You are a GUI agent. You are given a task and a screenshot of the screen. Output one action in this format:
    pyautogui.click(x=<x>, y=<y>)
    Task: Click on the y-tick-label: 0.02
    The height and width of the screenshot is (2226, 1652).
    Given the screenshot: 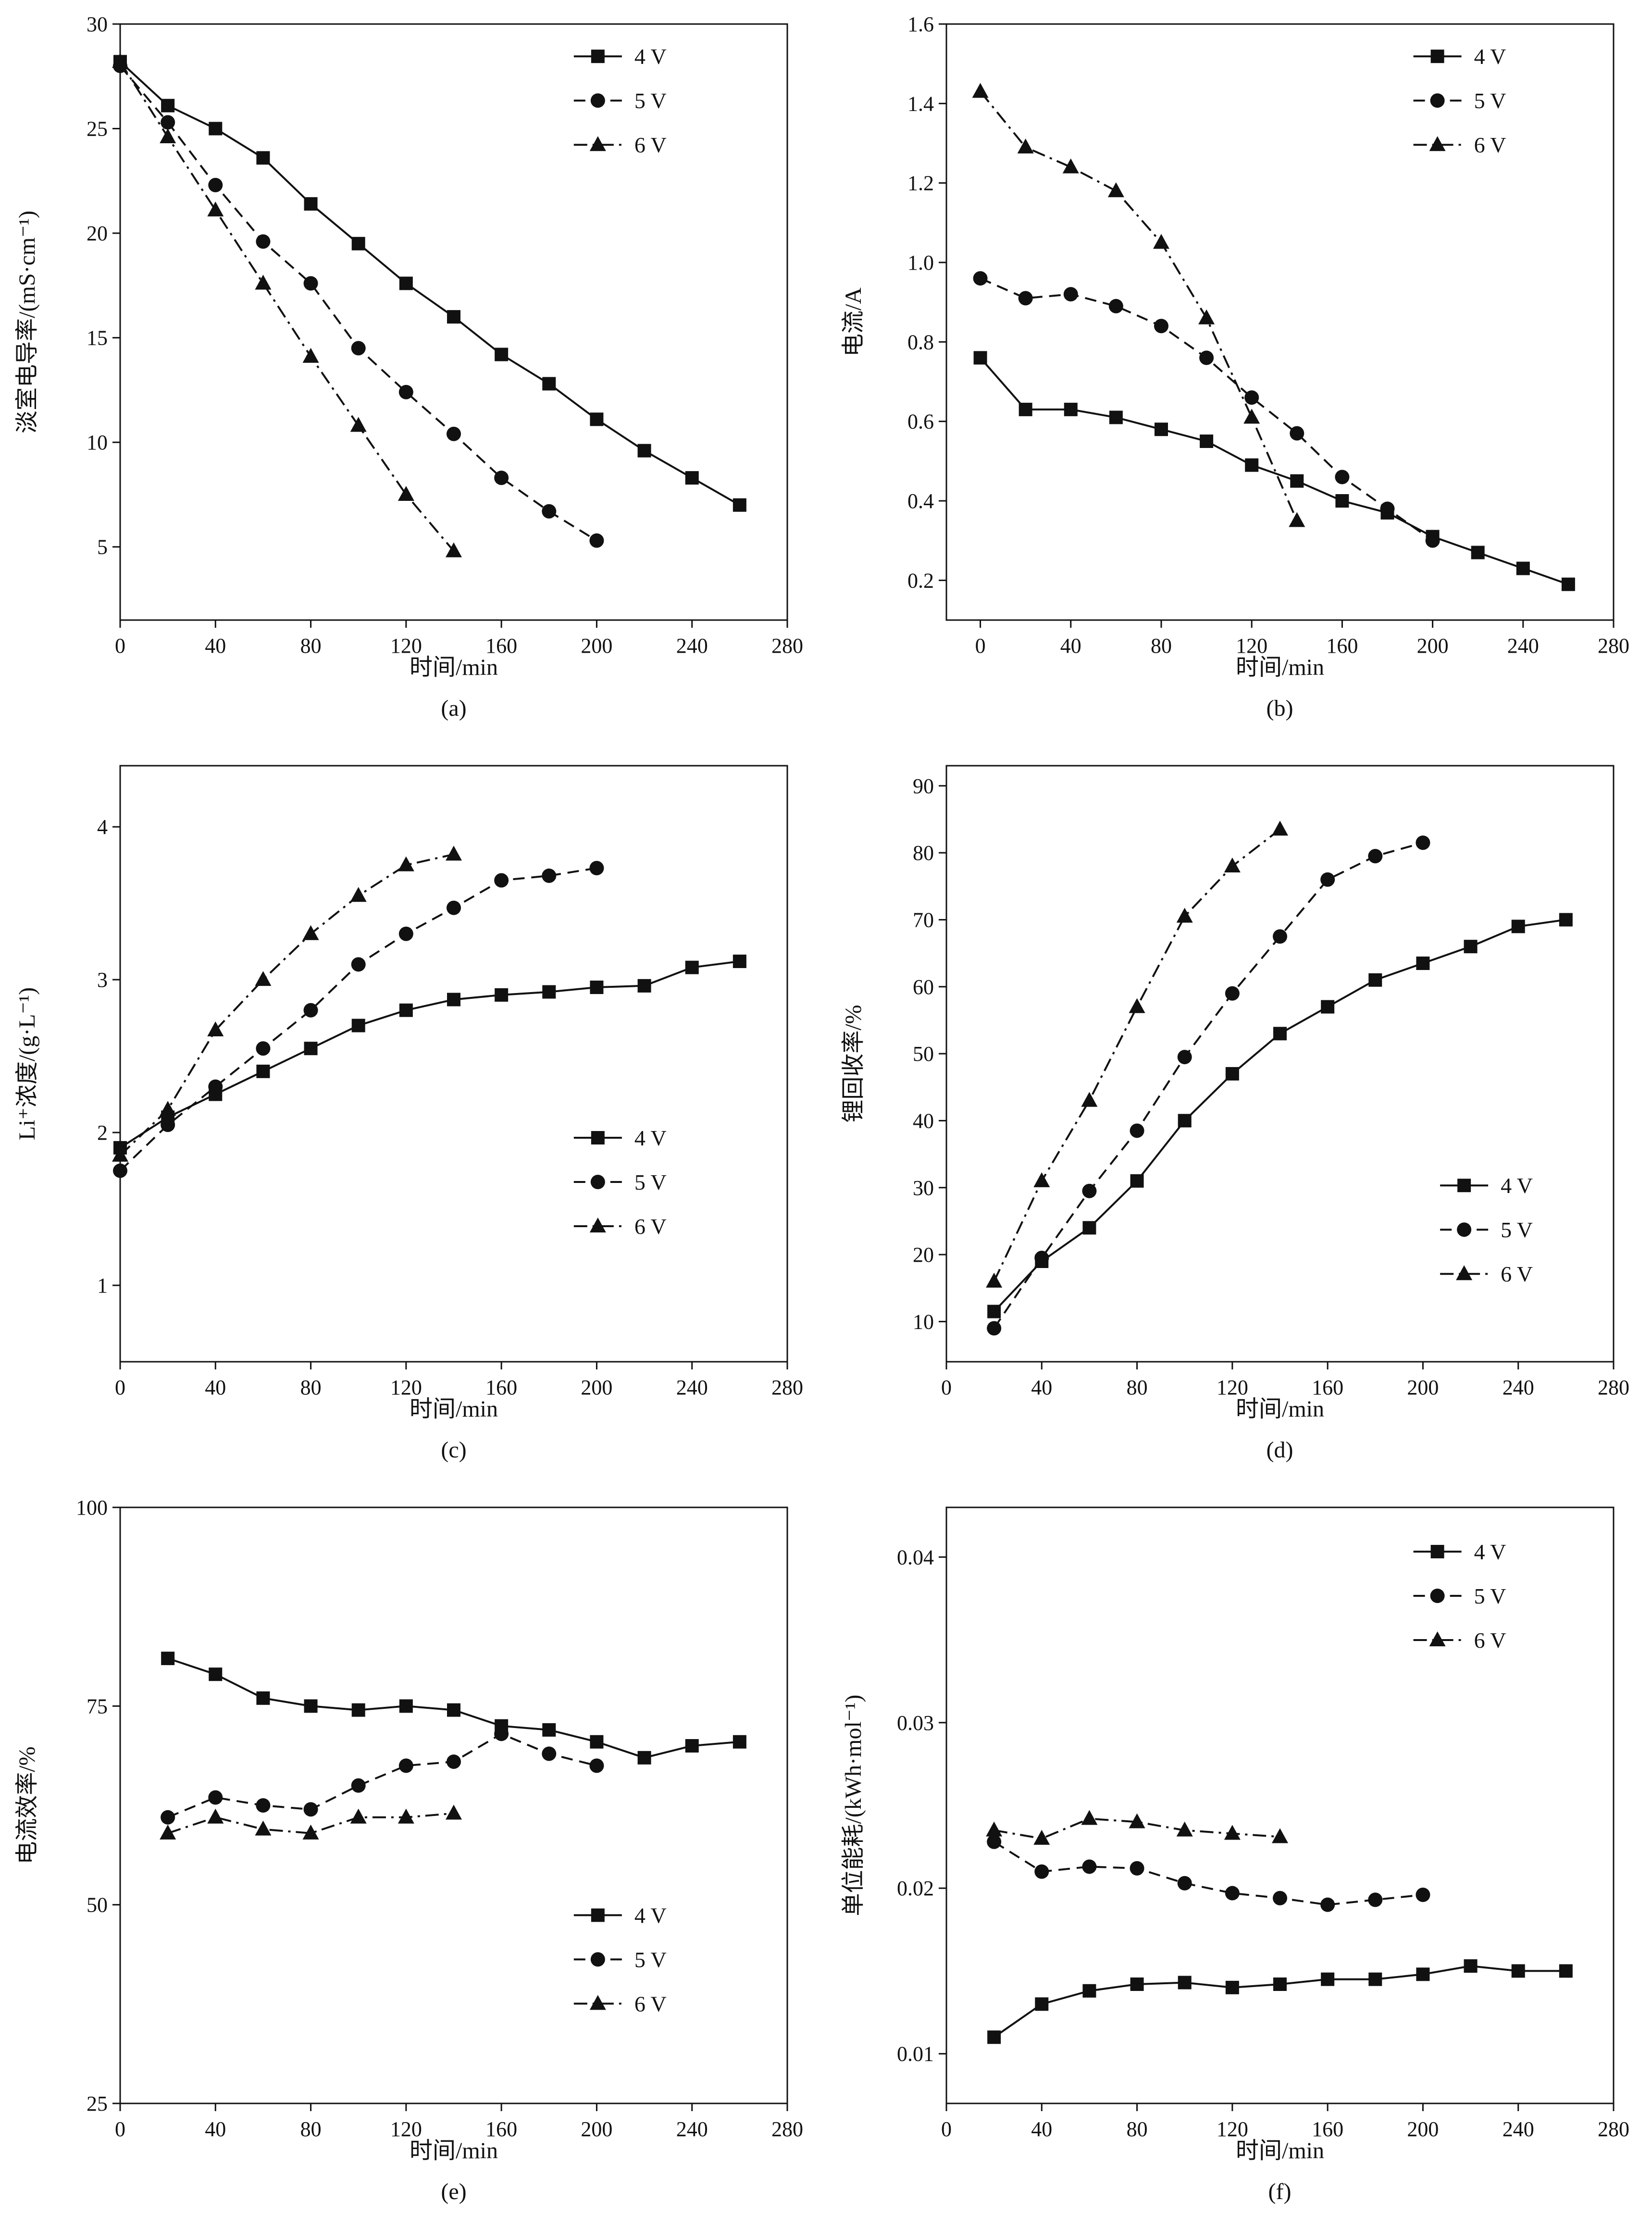 What is the action you would take?
    pyautogui.click(x=916, y=1889)
    